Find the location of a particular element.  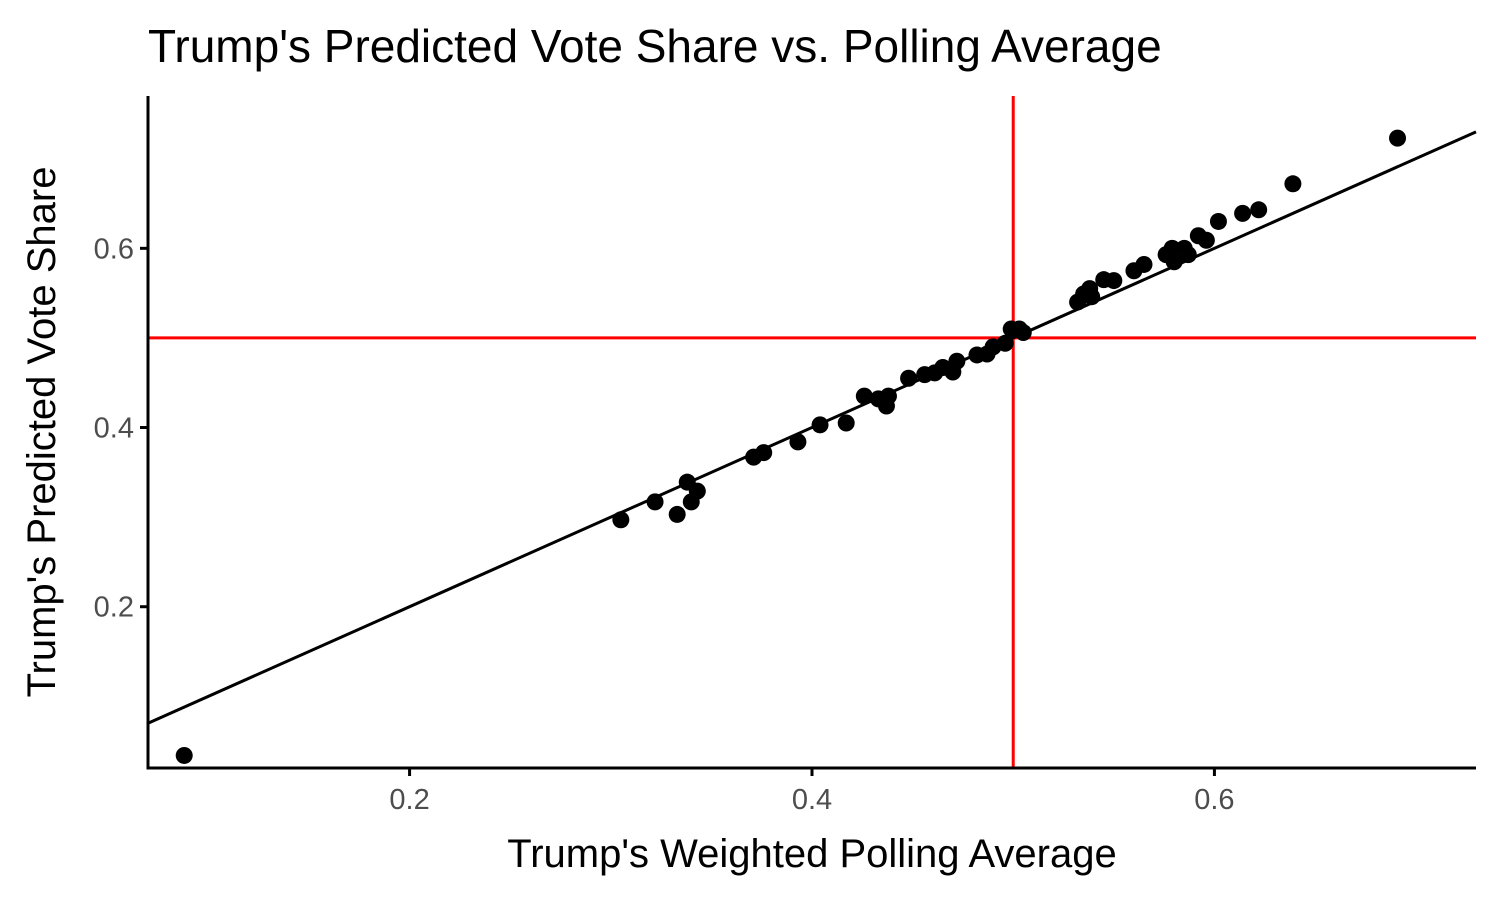

y-axis-ticks: 0.2 0.4 0.6 is located at coordinates (121, 428).